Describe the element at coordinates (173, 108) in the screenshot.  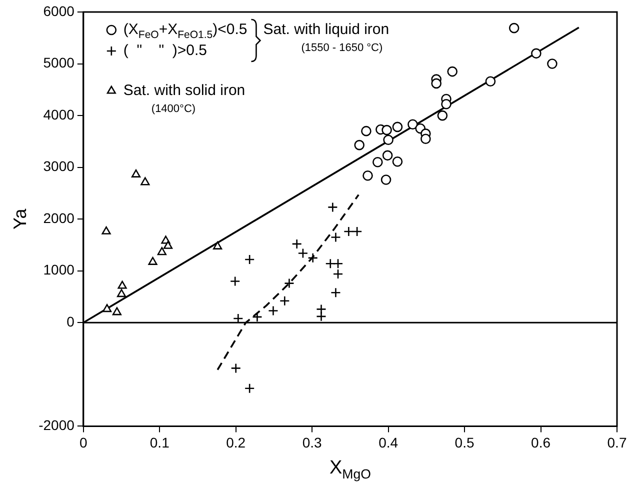
I see `annotation: (1400°C)` at that location.